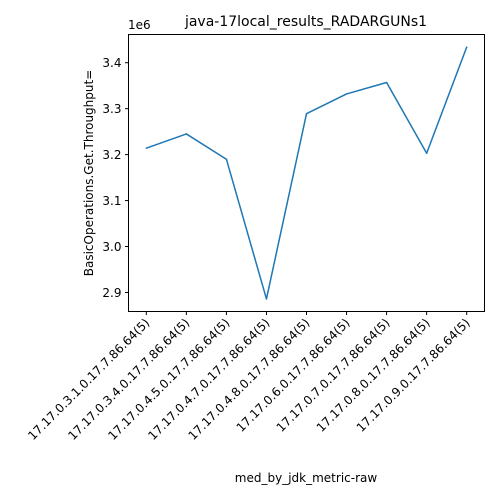 The height and width of the screenshot is (500, 500). I want to click on y-tick-label: 3.4, so click(111, 63).